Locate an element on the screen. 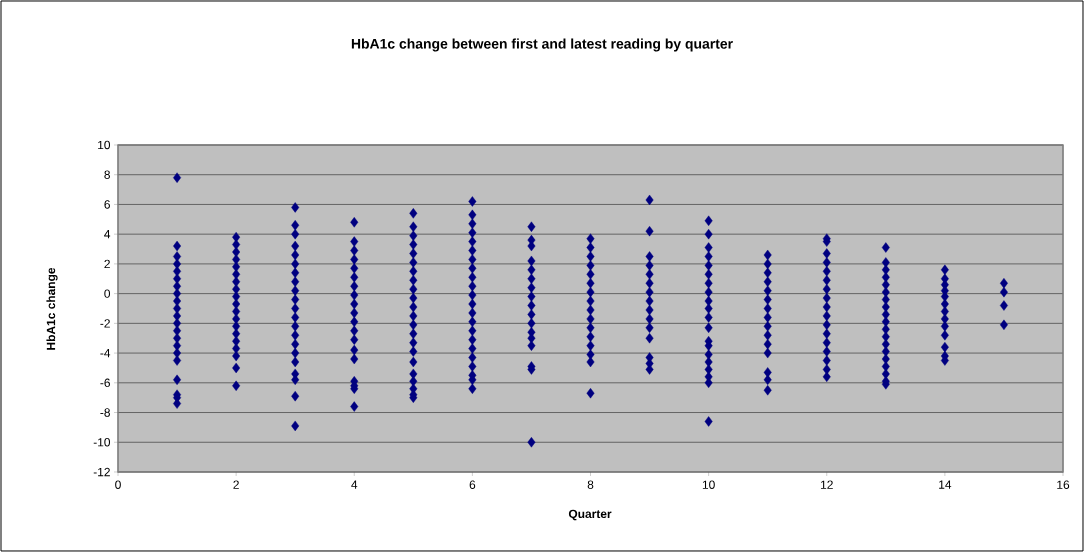 Image resolution: width=1084 pixels, height=552 pixels. chart-title: HbA1c change between first and latest reading by quarter is located at coordinates (542, 45).